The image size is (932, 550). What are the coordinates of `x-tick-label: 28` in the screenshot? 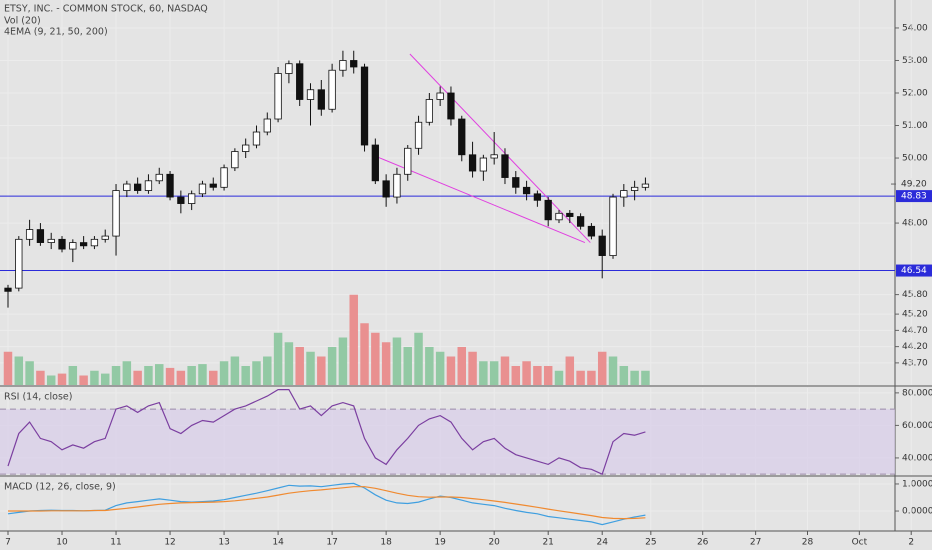 It's located at (808, 543).